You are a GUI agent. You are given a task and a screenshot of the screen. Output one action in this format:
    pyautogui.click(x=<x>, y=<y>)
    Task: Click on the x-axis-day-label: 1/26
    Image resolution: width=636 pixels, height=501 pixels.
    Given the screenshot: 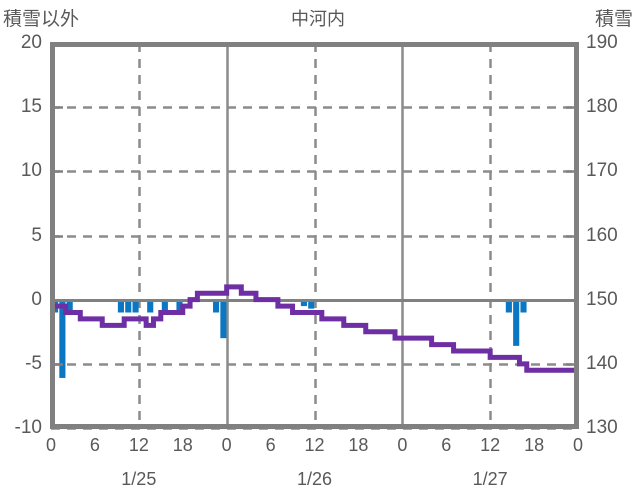 What is the action you would take?
    pyautogui.click(x=314, y=479)
    